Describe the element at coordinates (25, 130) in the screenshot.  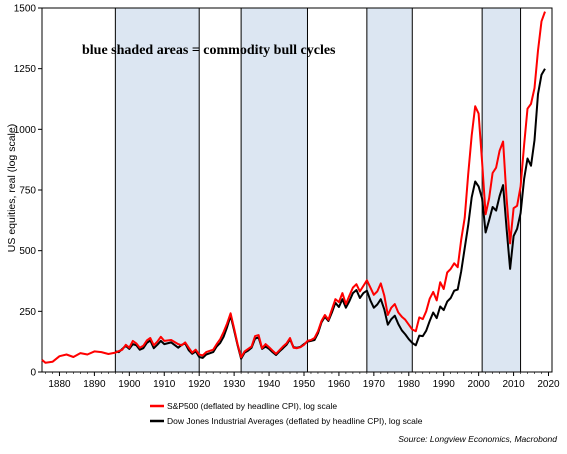
I see `y-tick-label-1000: 1000` at that location.